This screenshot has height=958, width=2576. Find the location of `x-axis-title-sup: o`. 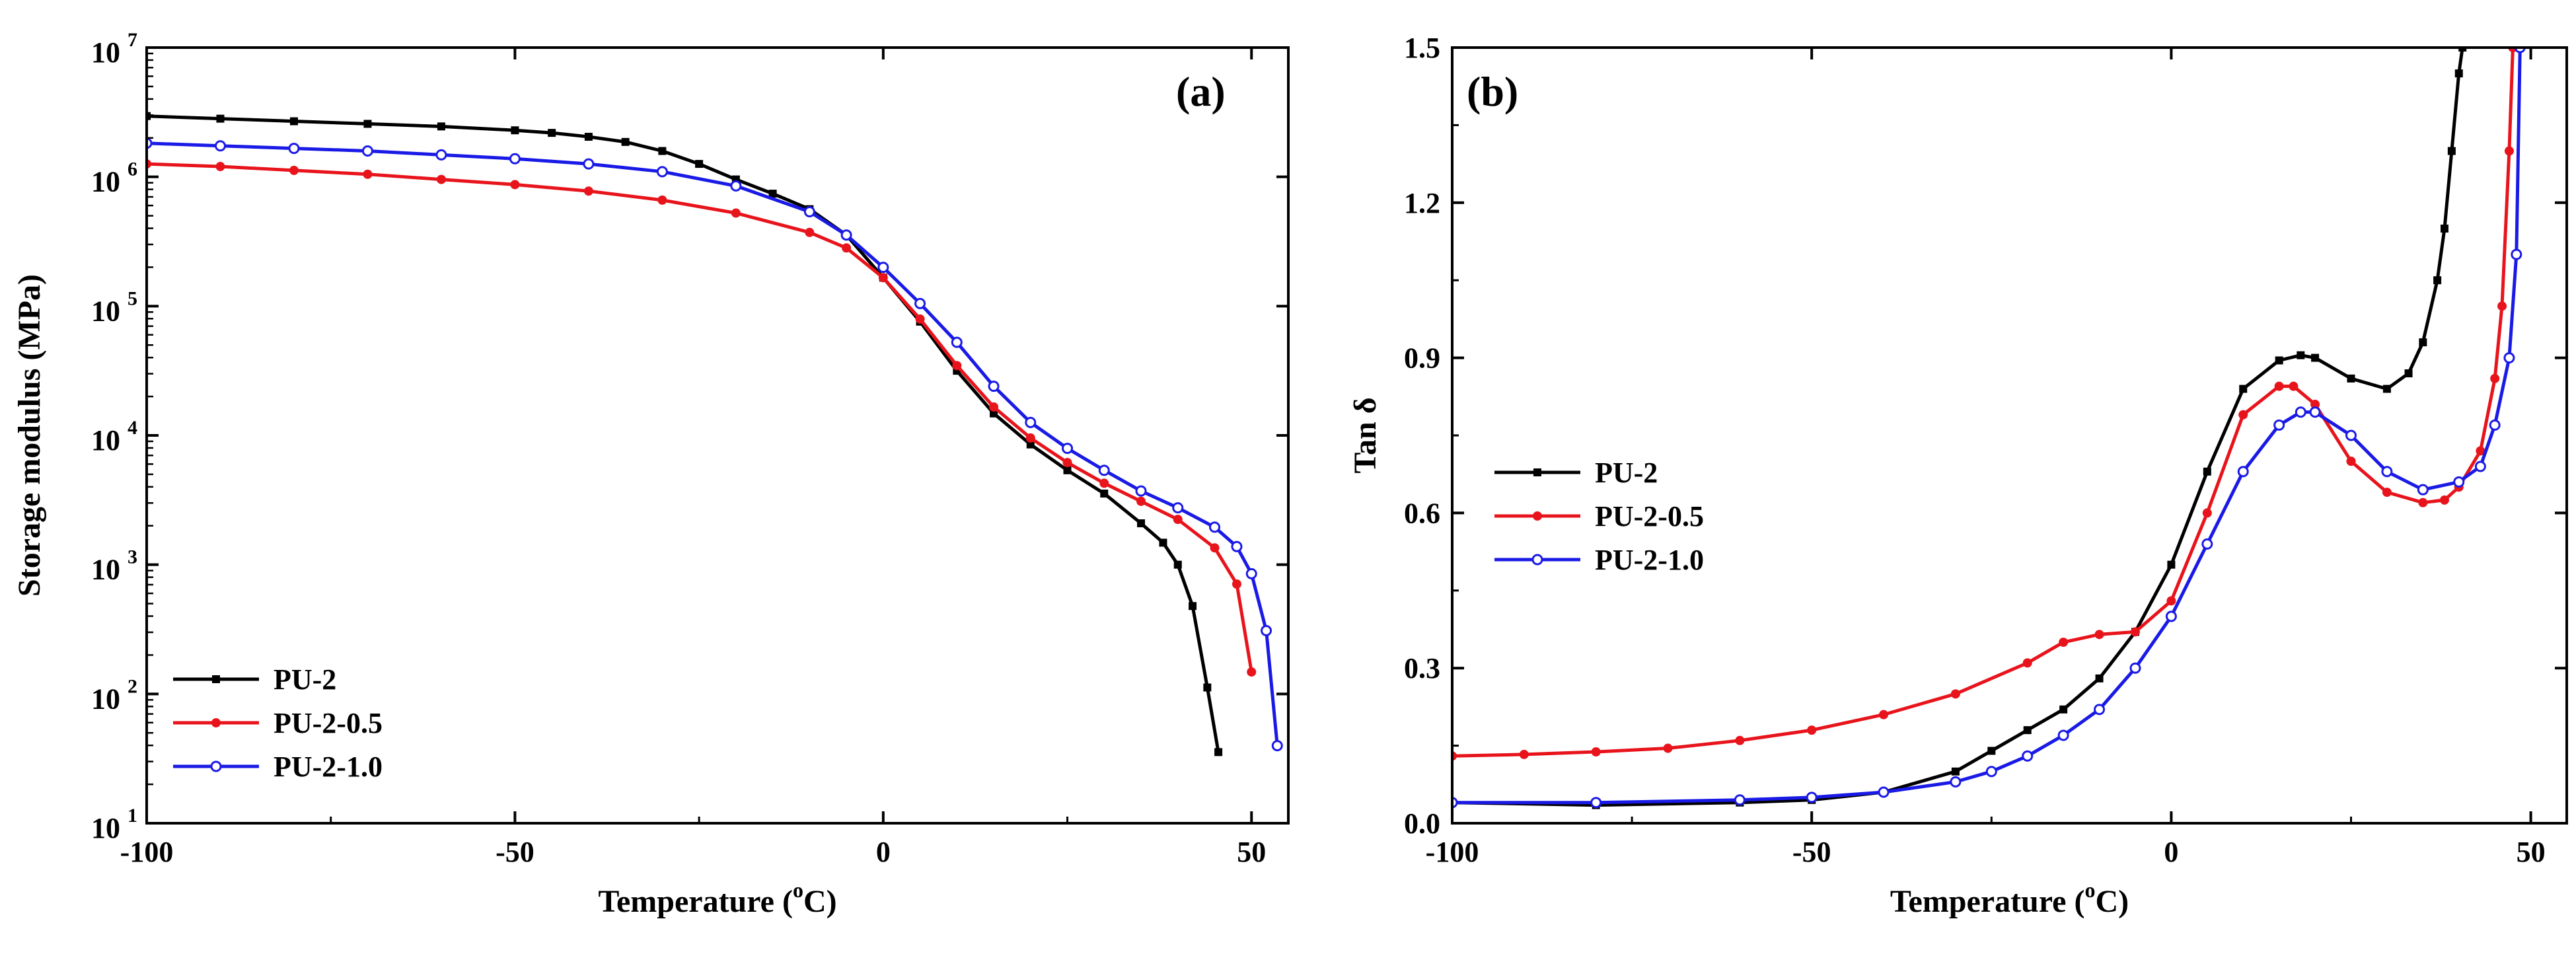

x-axis-title-sup: o is located at coordinates (2089, 890).